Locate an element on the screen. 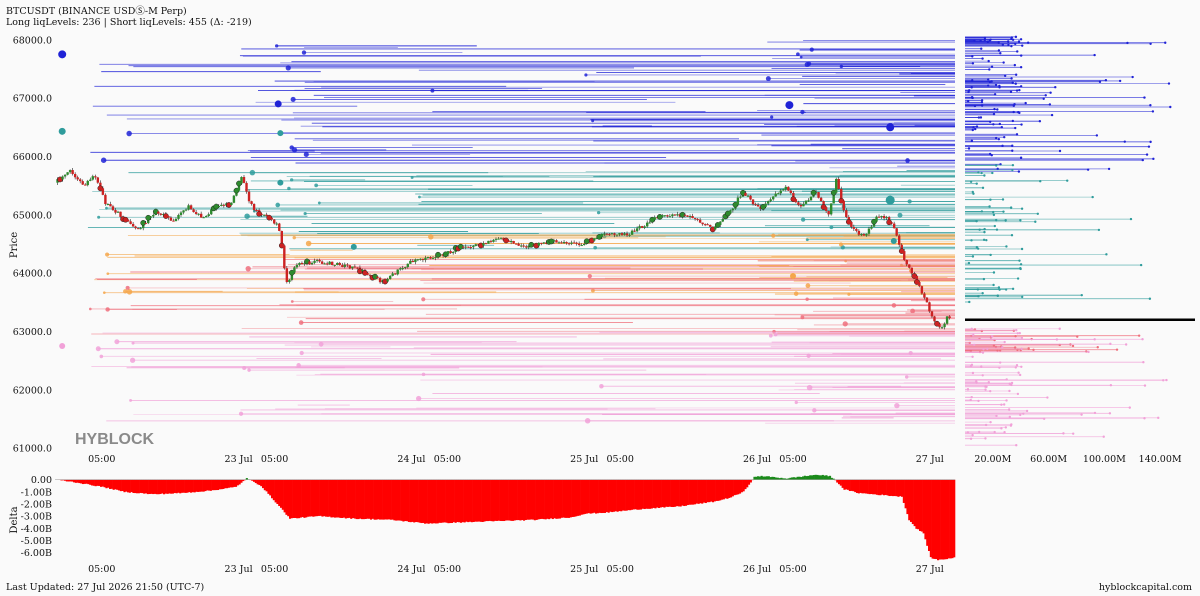  time-tick-label: 05:00 is located at coordinates (274, 459).